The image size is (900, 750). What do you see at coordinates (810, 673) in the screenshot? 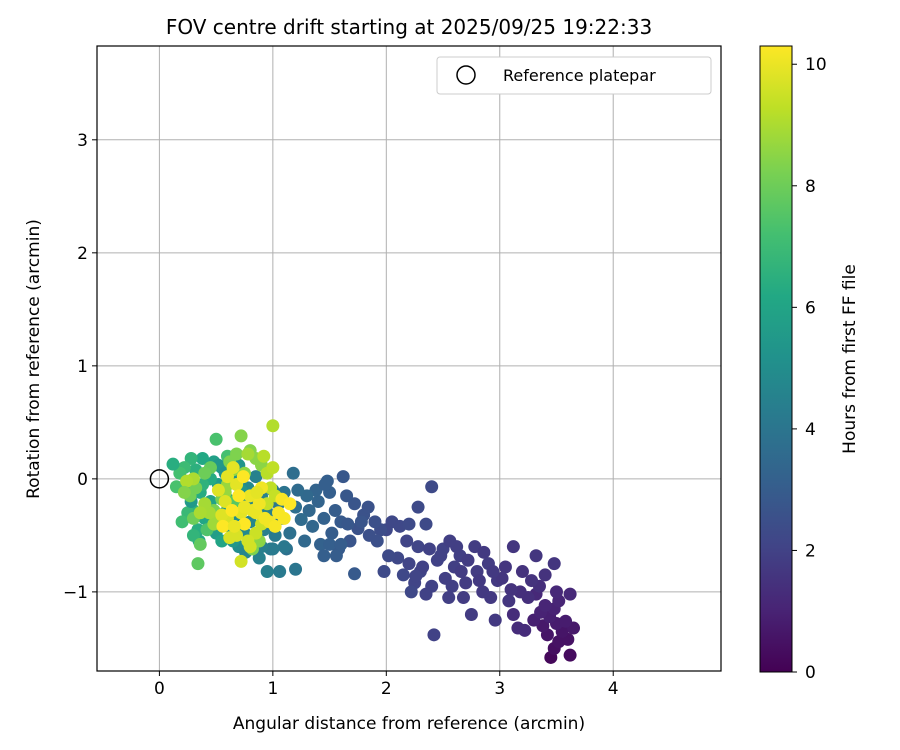
I see `colorbar-tick-label: 0` at bounding box center [810, 673].